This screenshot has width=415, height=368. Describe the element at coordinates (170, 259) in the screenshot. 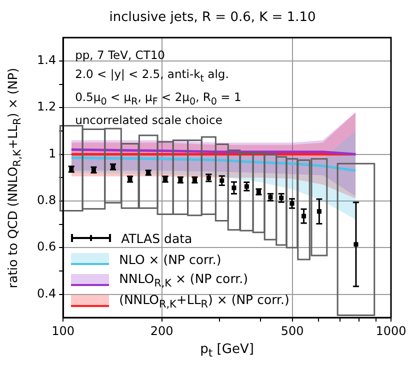

I see `legend-label: NLO × (NP corr.)` at that location.